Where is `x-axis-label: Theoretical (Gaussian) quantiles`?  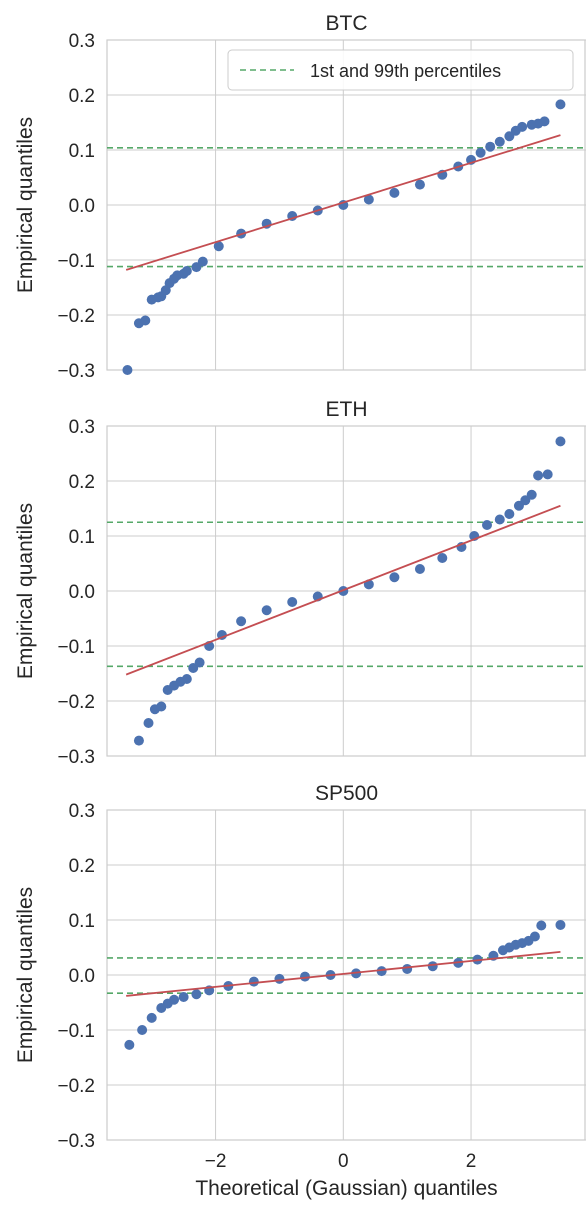 x-axis-label: Theoretical (Gaussian) quantiles is located at coordinates (346, 1188).